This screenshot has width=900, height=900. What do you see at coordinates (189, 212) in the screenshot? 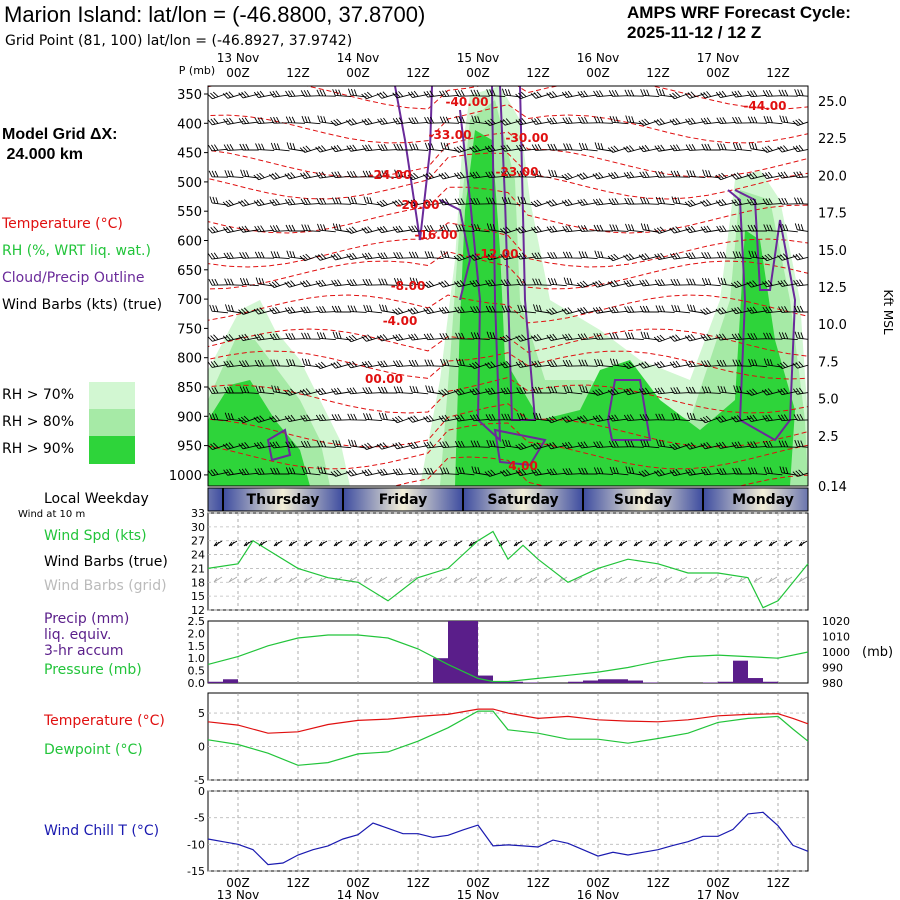
I see `pressure-tick-label: 550` at bounding box center [189, 212].